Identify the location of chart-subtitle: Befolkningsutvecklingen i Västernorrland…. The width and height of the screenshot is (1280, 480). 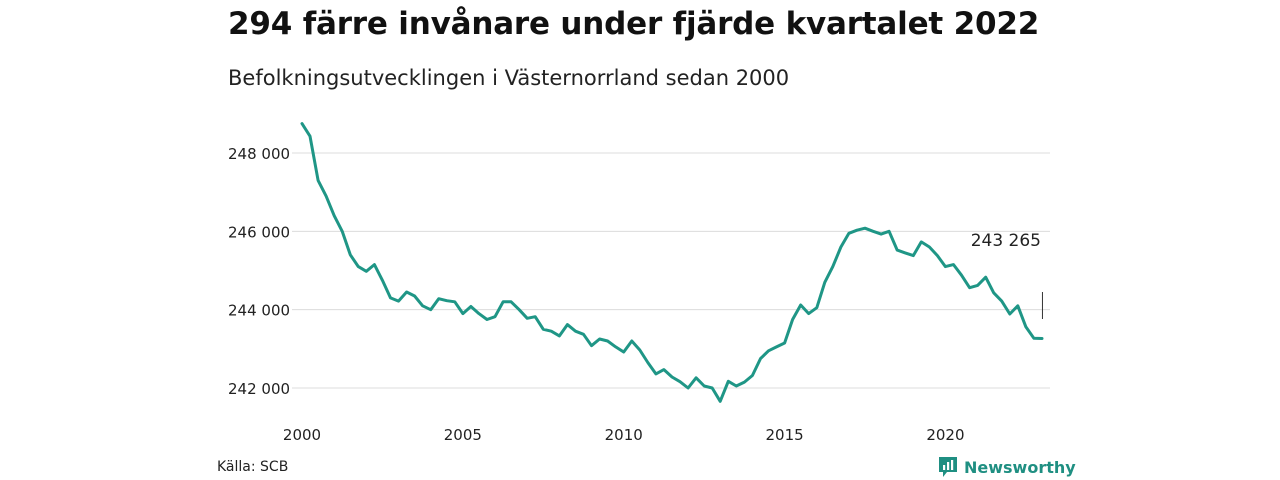
(509, 78).